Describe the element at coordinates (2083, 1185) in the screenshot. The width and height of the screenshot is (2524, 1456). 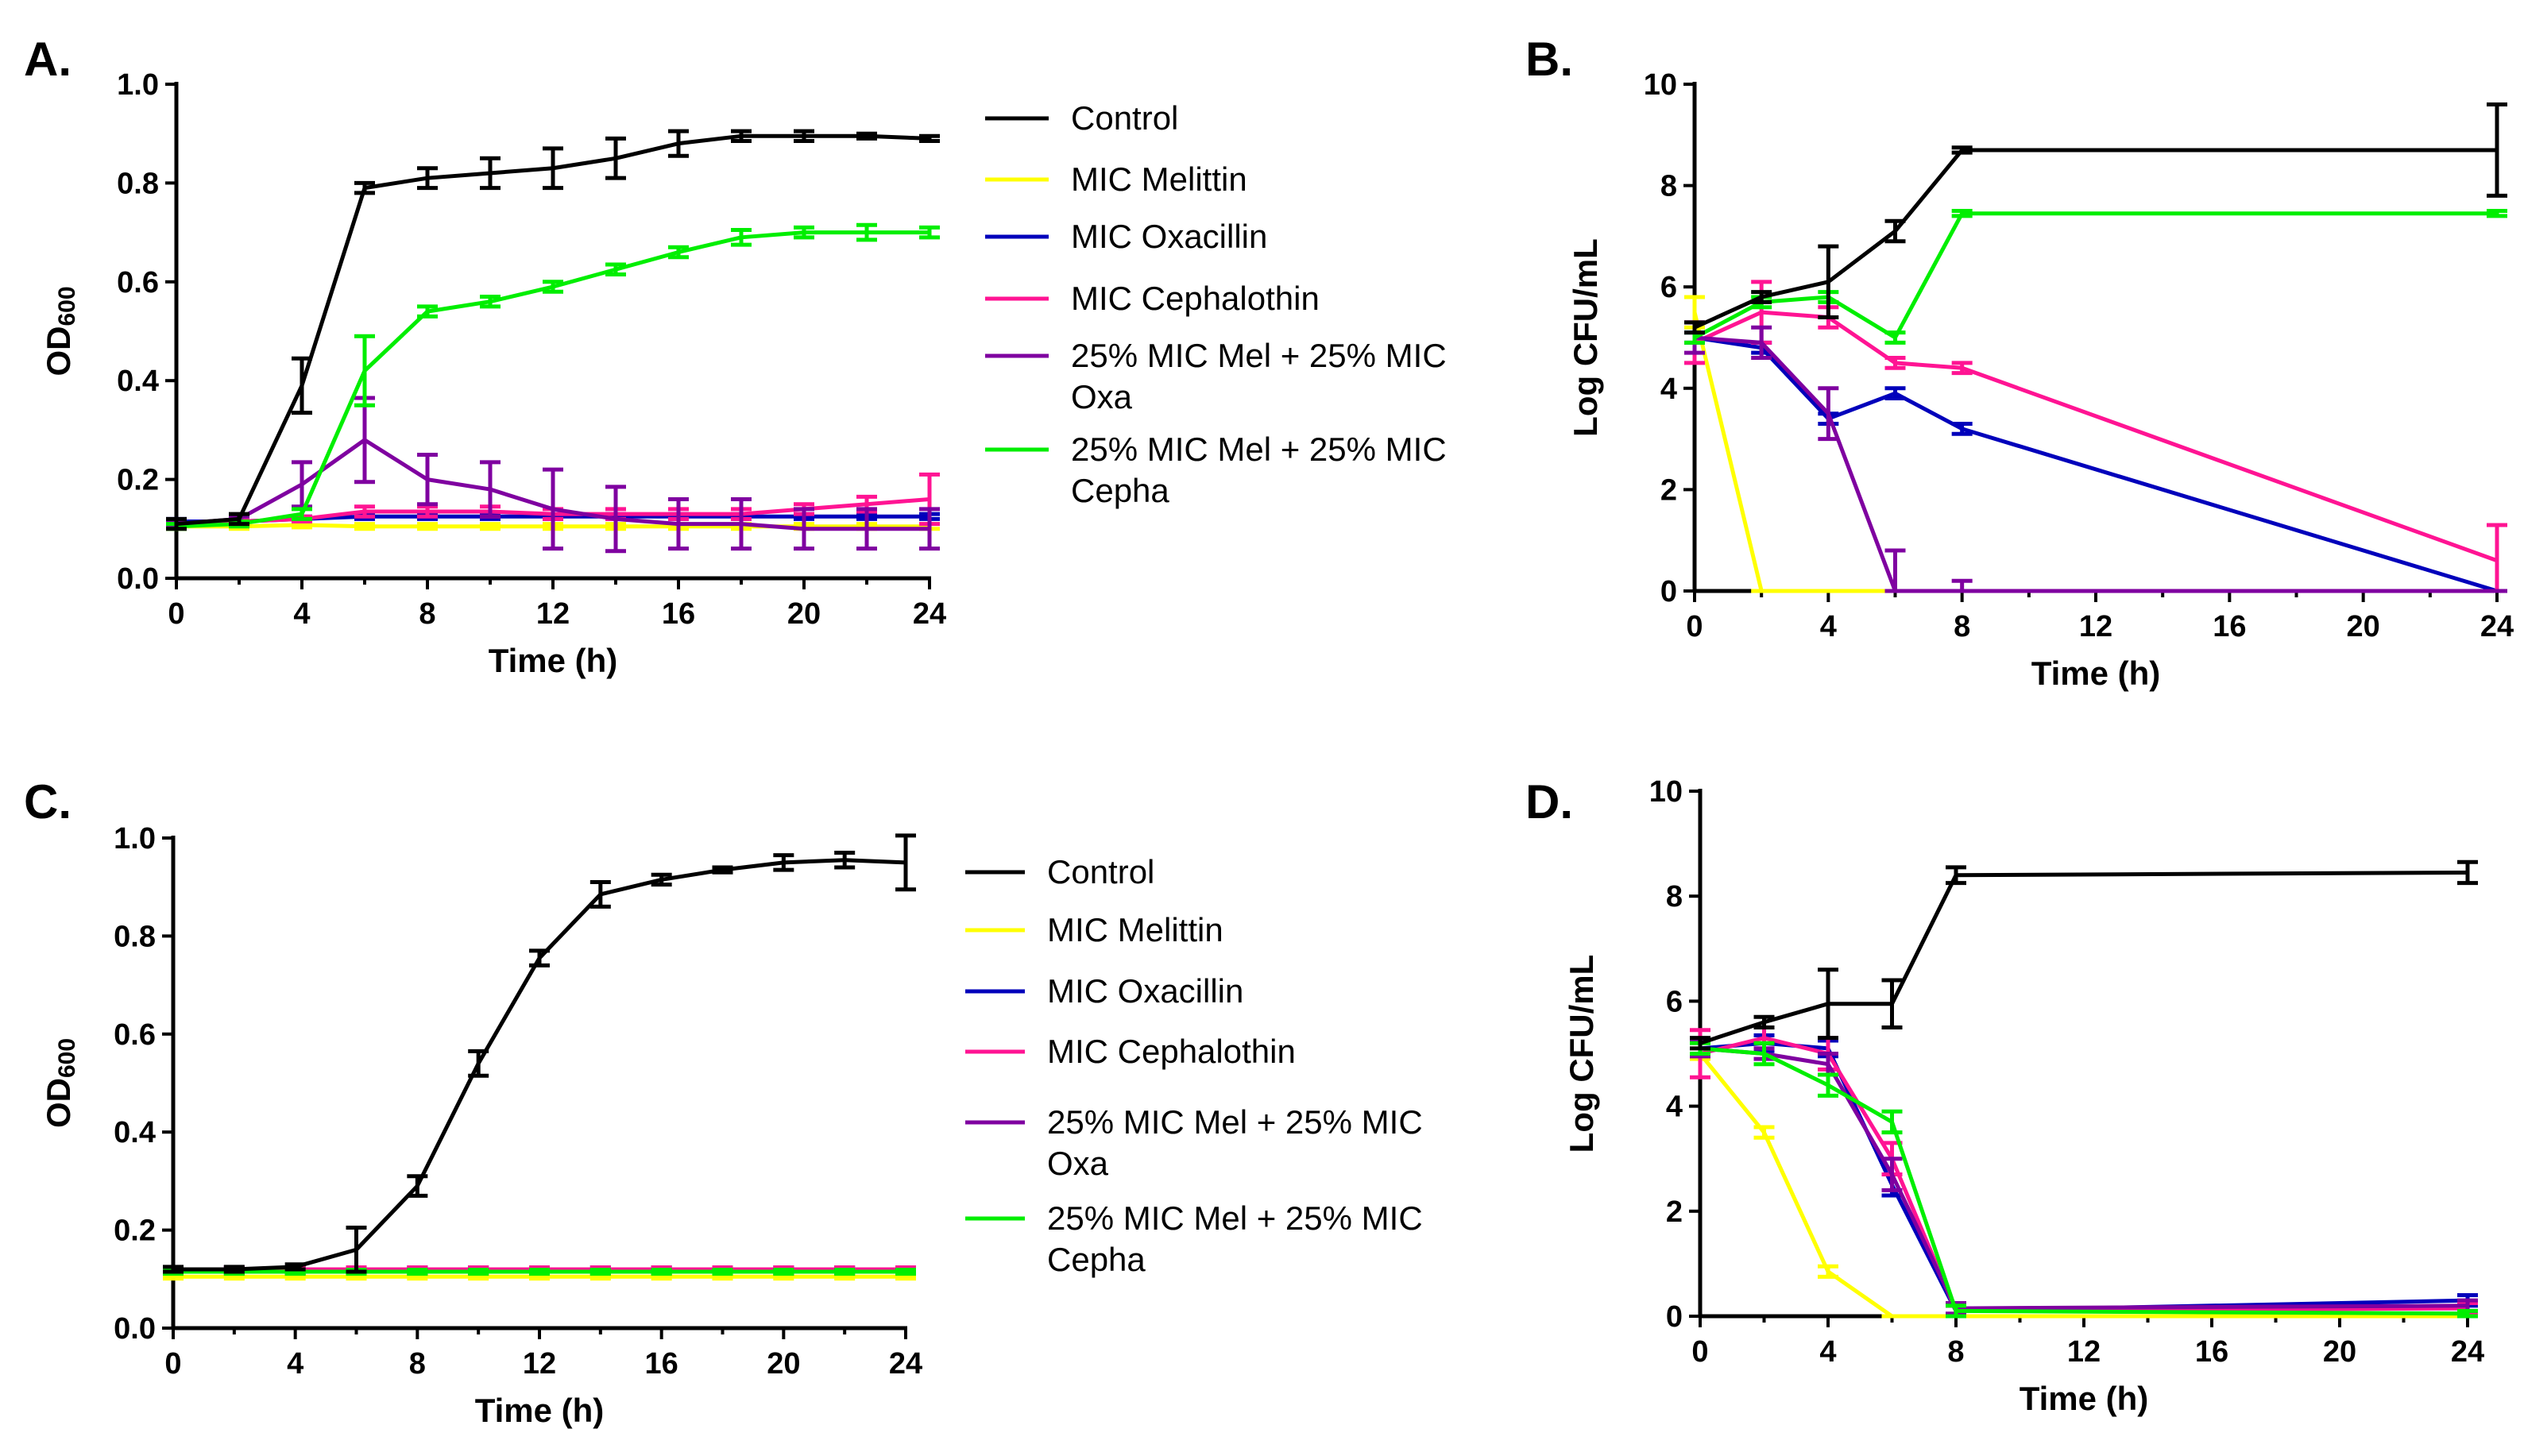
I see `series-line-melittin` at that location.